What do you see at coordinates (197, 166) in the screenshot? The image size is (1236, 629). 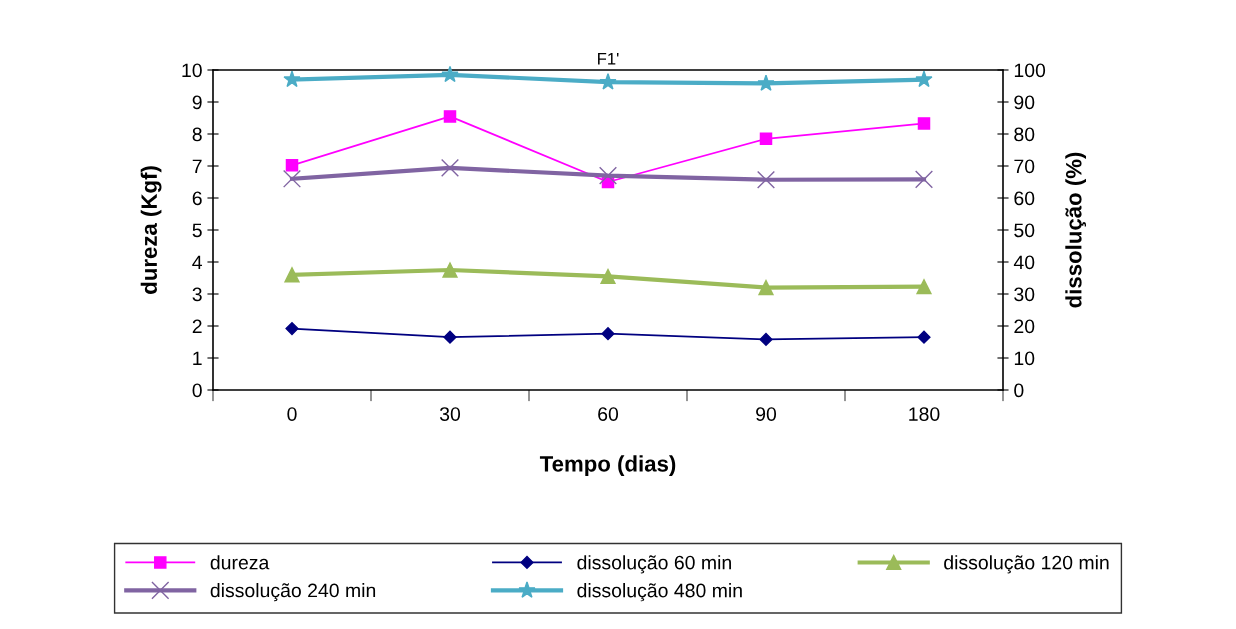 I see `y-tick-label: 7` at bounding box center [197, 166].